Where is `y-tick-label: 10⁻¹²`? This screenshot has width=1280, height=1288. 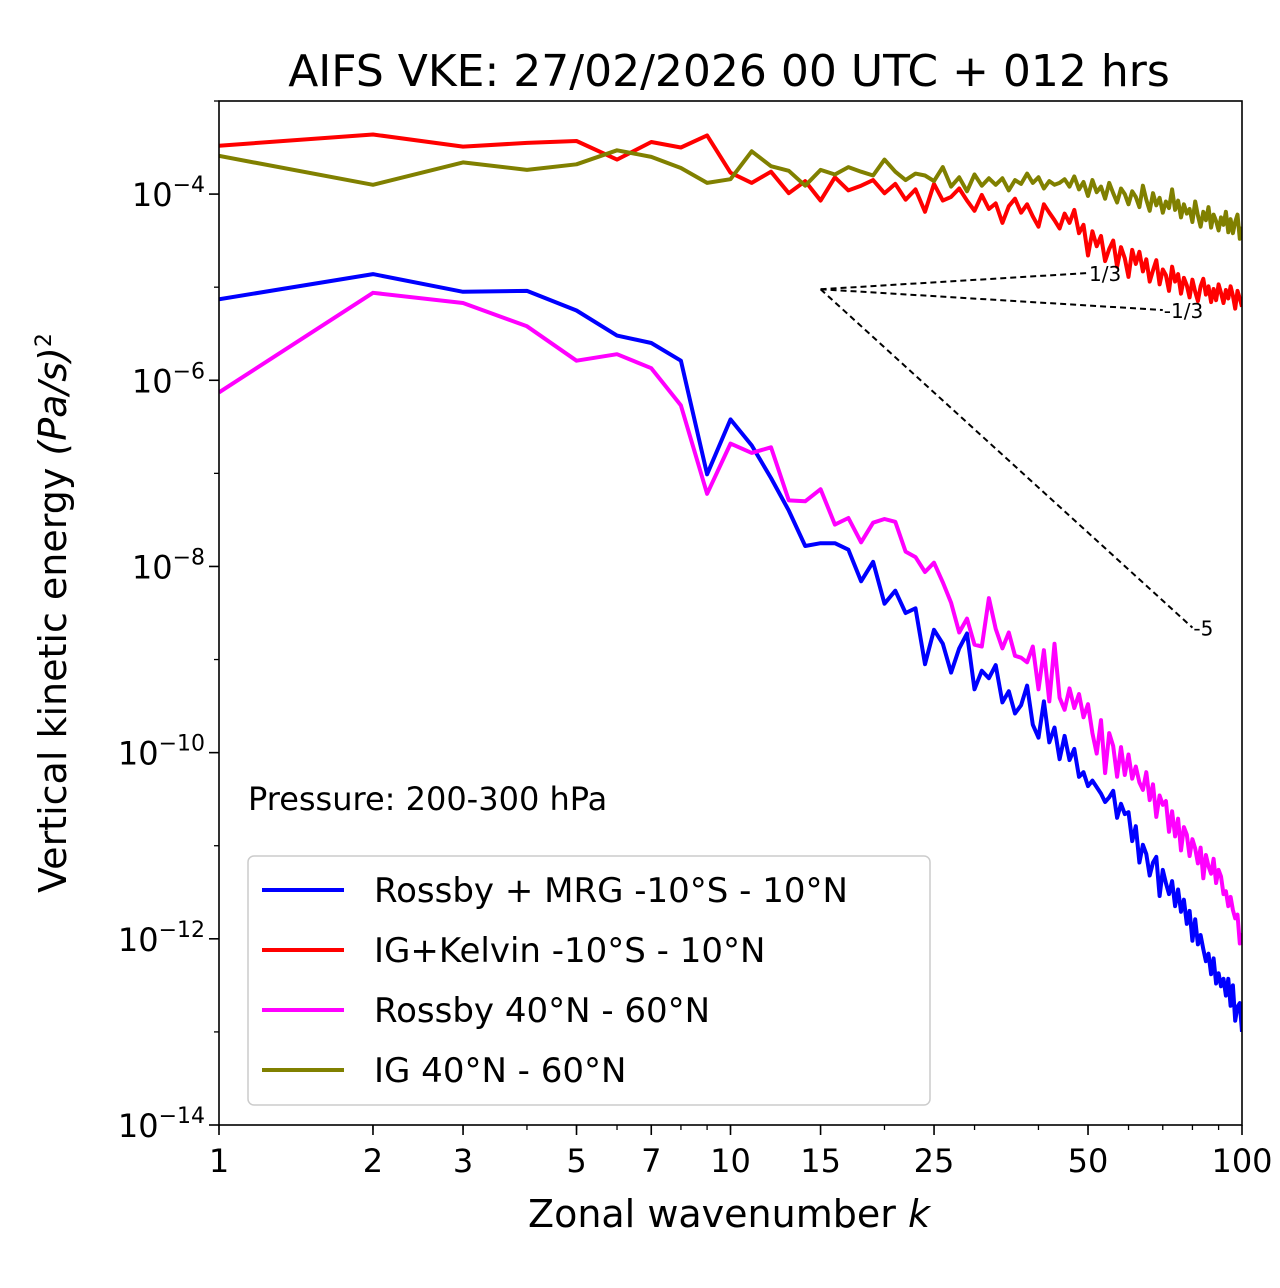 y-tick-label: 10⁻¹² is located at coordinates (161, 938).